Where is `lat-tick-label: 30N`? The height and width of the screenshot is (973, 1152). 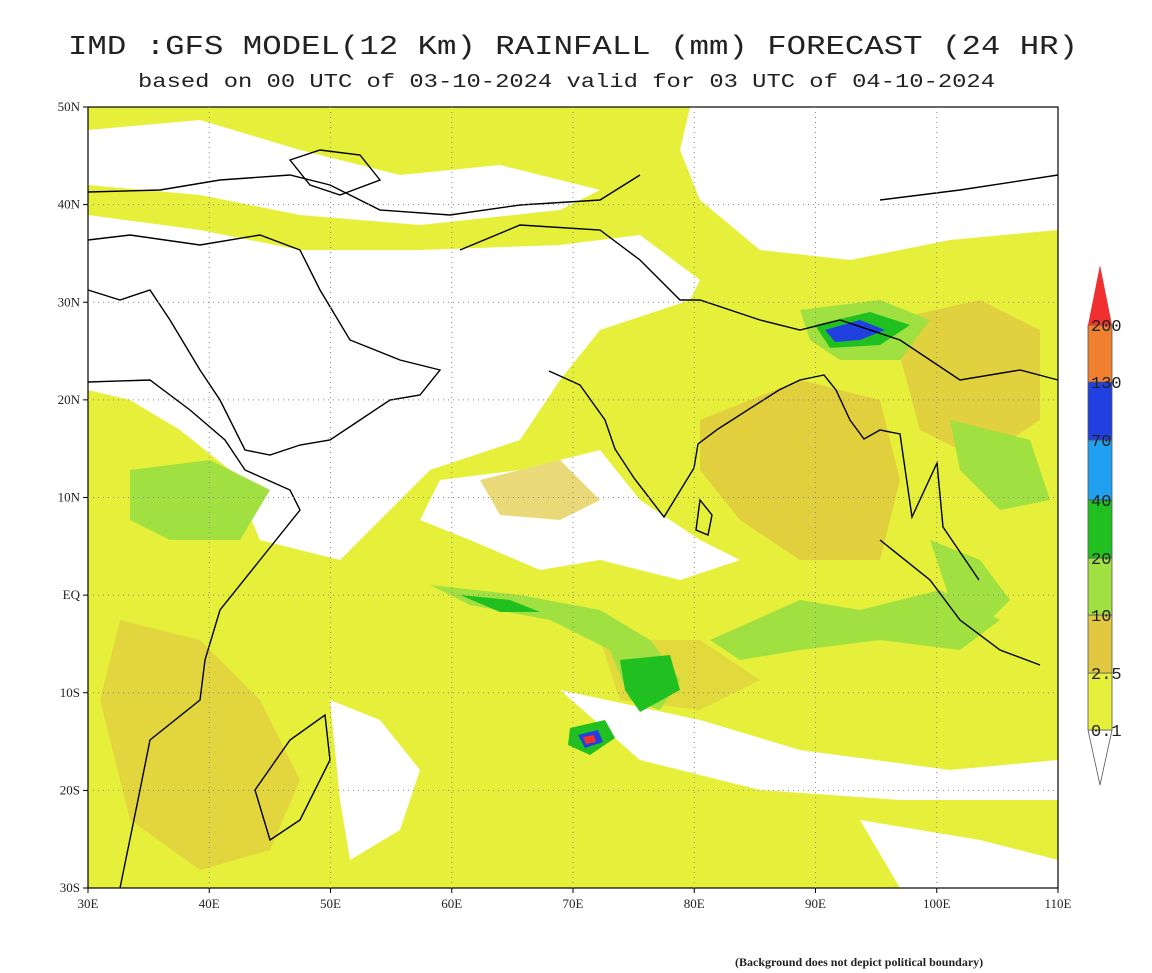 lat-tick-label: 30N is located at coordinates (69, 301).